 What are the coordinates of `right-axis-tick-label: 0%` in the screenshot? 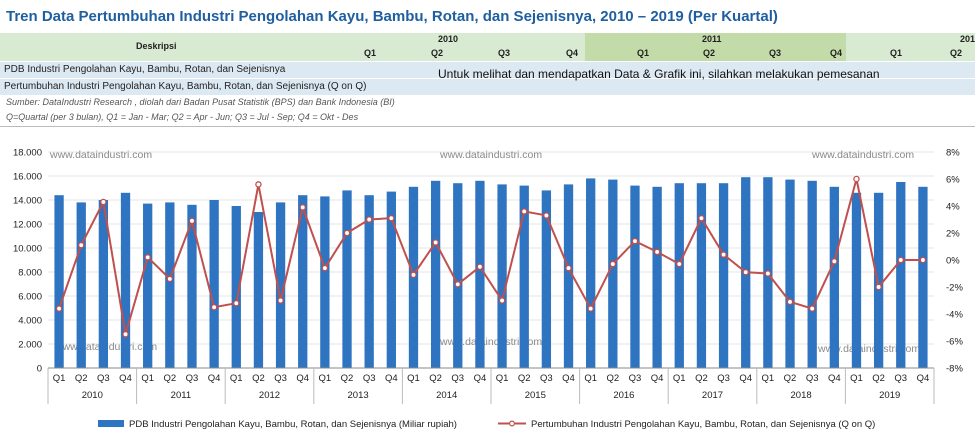 It's located at (953, 261).